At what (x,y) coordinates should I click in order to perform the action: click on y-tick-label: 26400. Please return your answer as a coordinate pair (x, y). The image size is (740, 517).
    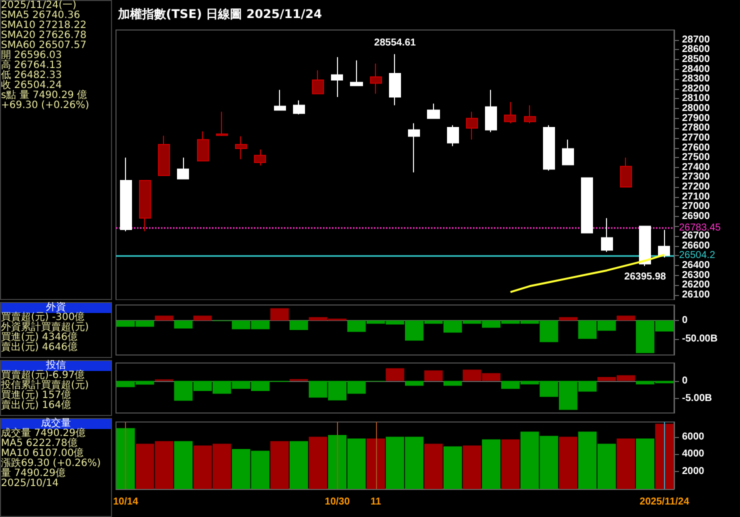
    Looking at the image, I should click on (696, 266).